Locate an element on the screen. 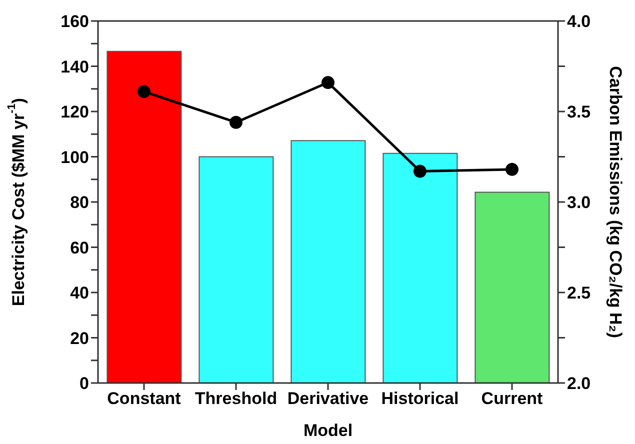 The image size is (635, 444). y-tick-label: 160 is located at coordinates (74, 22).